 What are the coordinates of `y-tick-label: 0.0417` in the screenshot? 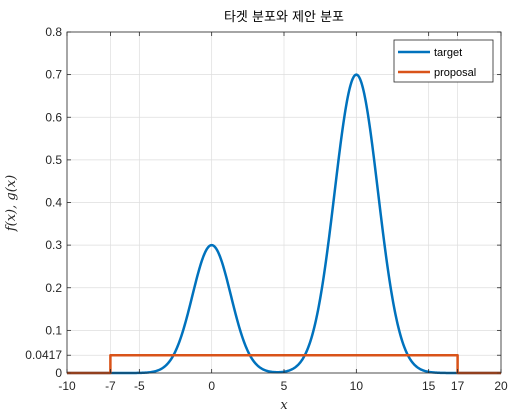 It's located at (43, 355).